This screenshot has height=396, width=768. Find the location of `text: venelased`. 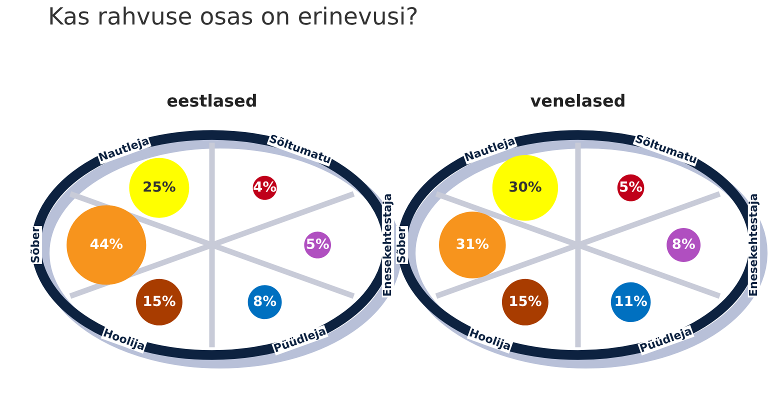

text: venelased is located at coordinates (577, 100).